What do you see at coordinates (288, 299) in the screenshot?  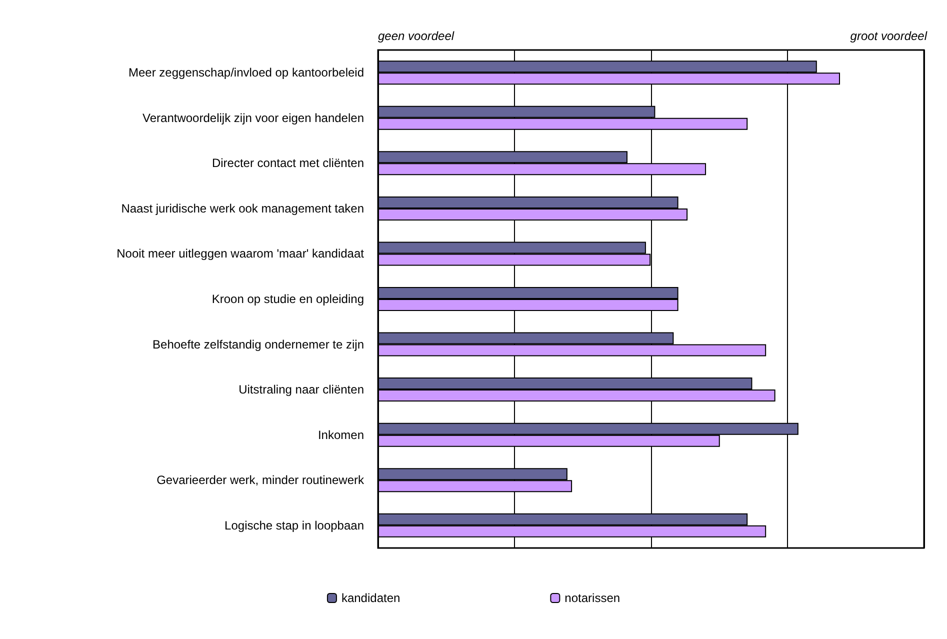 I see `y-tick-label: Kroon op studie en opleiding` at bounding box center [288, 299].